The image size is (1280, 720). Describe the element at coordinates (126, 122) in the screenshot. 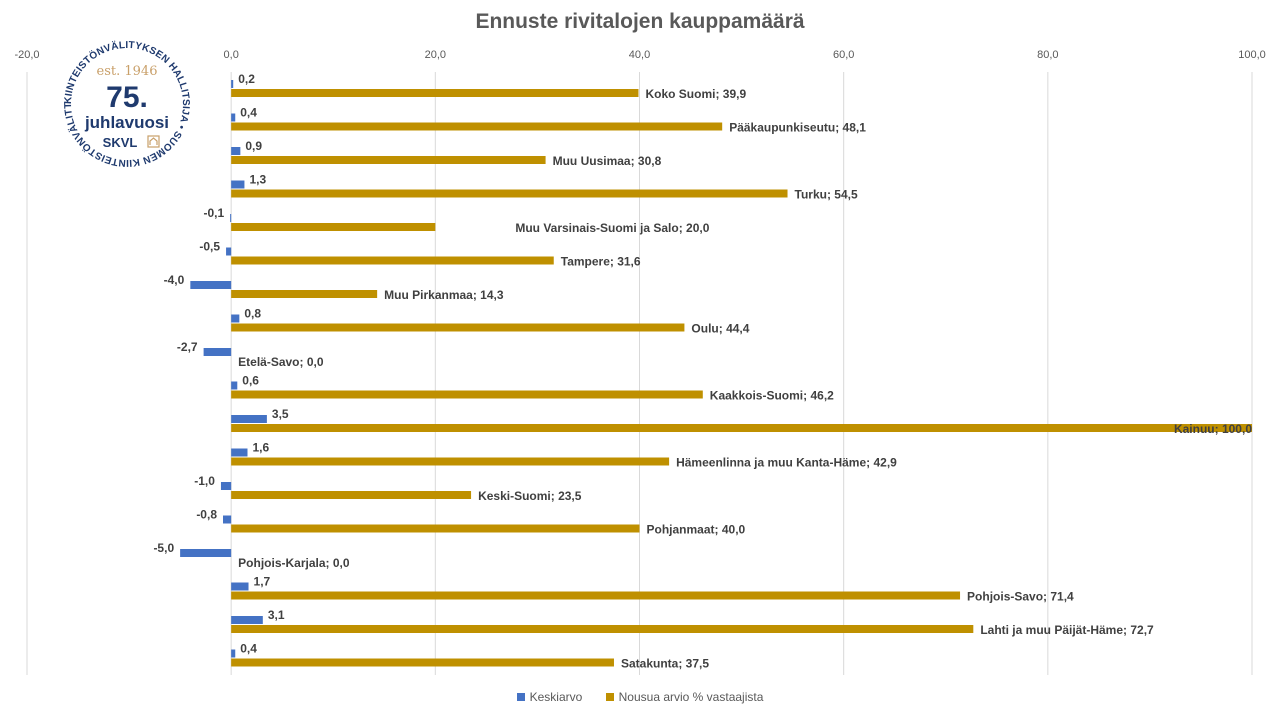

I see `logo-line-text: juhlavuosi` at that location.